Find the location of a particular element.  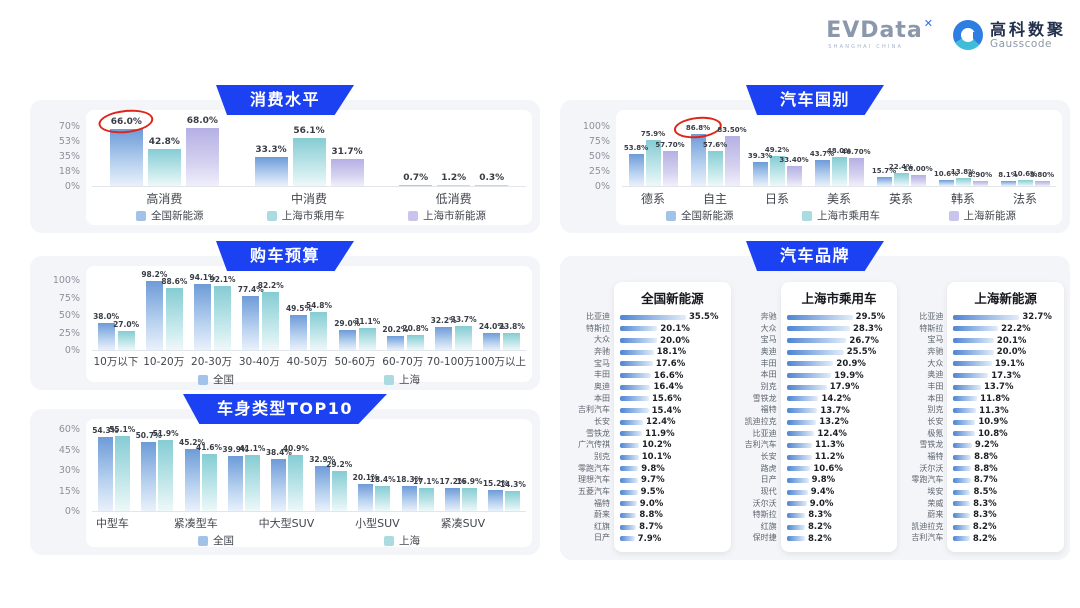

brand-value-label: 35.5% is located at coordinates (704, 317).